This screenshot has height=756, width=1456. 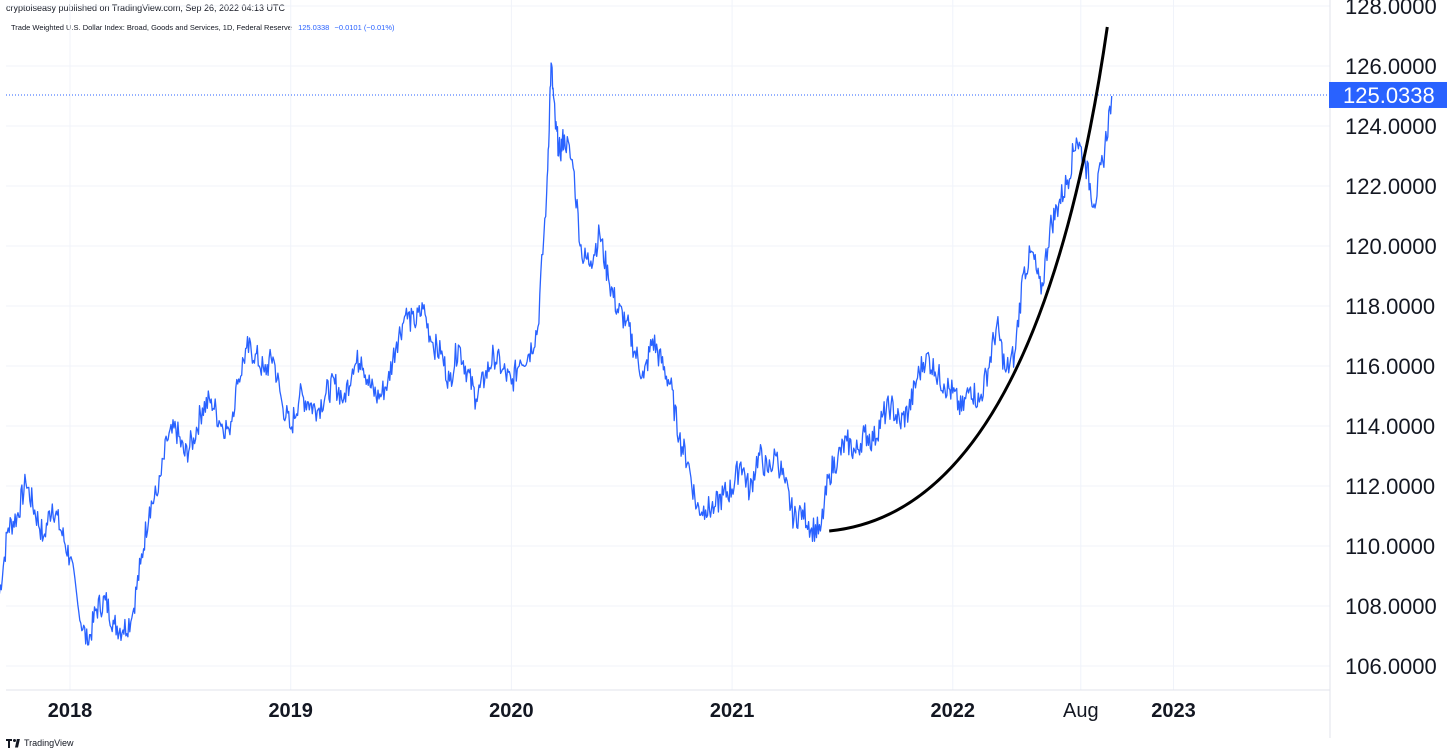 I want to click on y-tick-label: 108.0000, so click(x=1391, y=606).